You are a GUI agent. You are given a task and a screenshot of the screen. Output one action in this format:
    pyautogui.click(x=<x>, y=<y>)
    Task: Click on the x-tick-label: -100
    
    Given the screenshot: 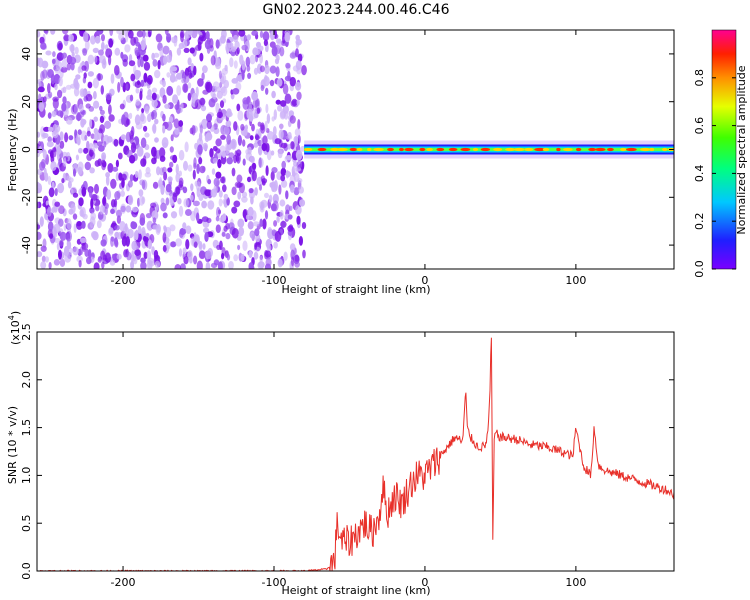 What is the action you would take?
    pyautogui.click(x=274, y=280)
    